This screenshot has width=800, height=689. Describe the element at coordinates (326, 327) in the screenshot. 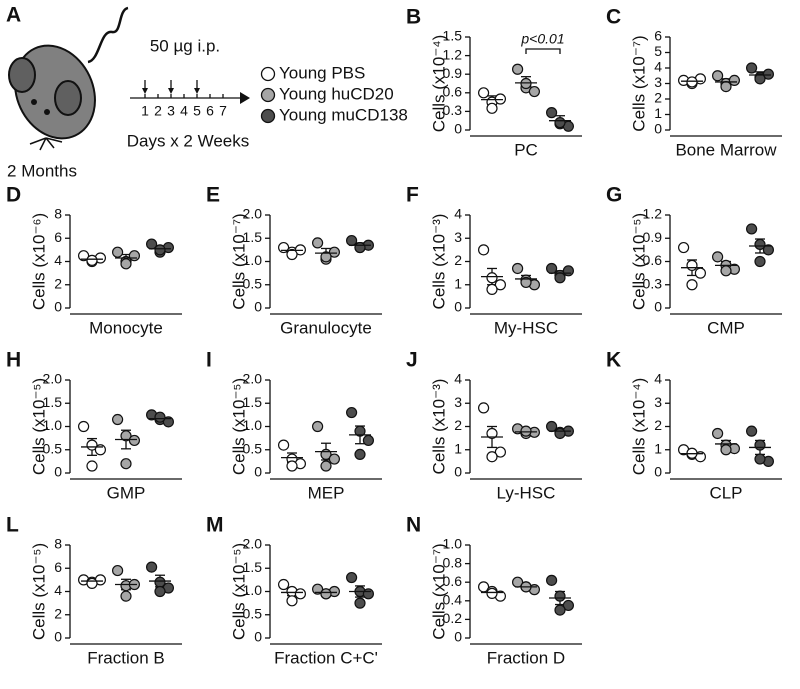

I see `x-axis-label: Granulocyte` at that location.